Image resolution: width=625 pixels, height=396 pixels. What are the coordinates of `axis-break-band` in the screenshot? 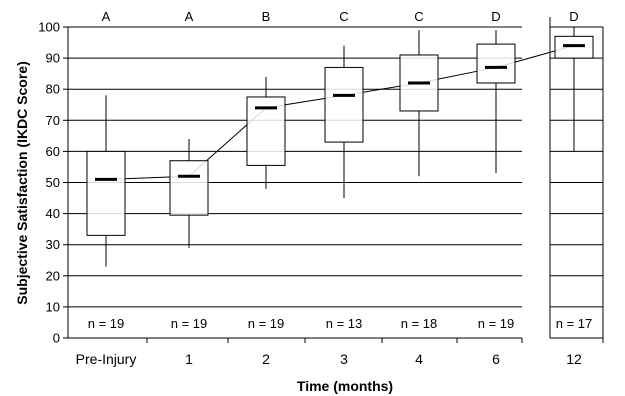 It's located at (536, 177).